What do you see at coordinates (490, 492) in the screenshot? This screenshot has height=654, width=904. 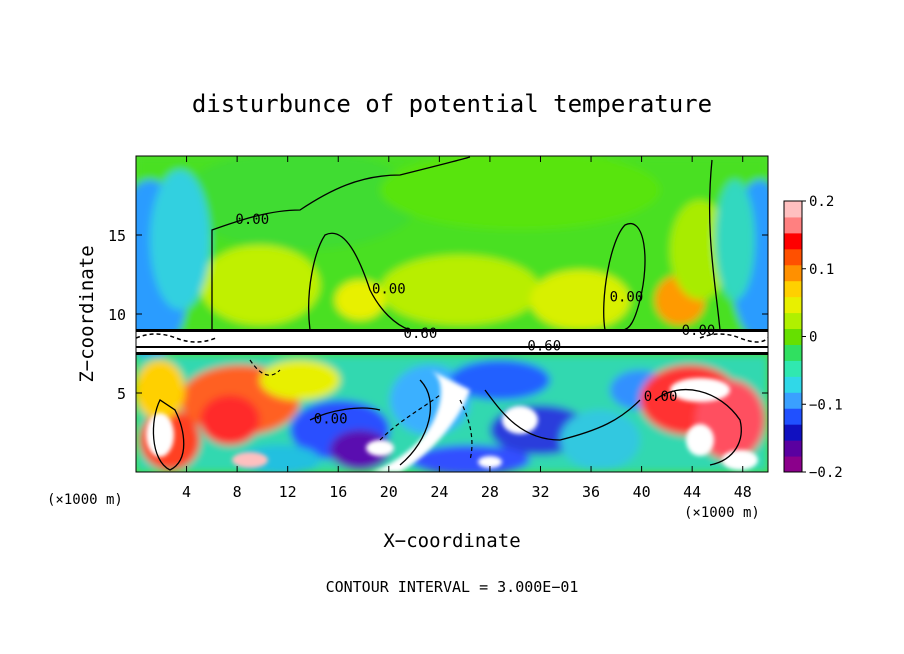 I see `x-tick-label: 28` at bounding box center [490, 492].